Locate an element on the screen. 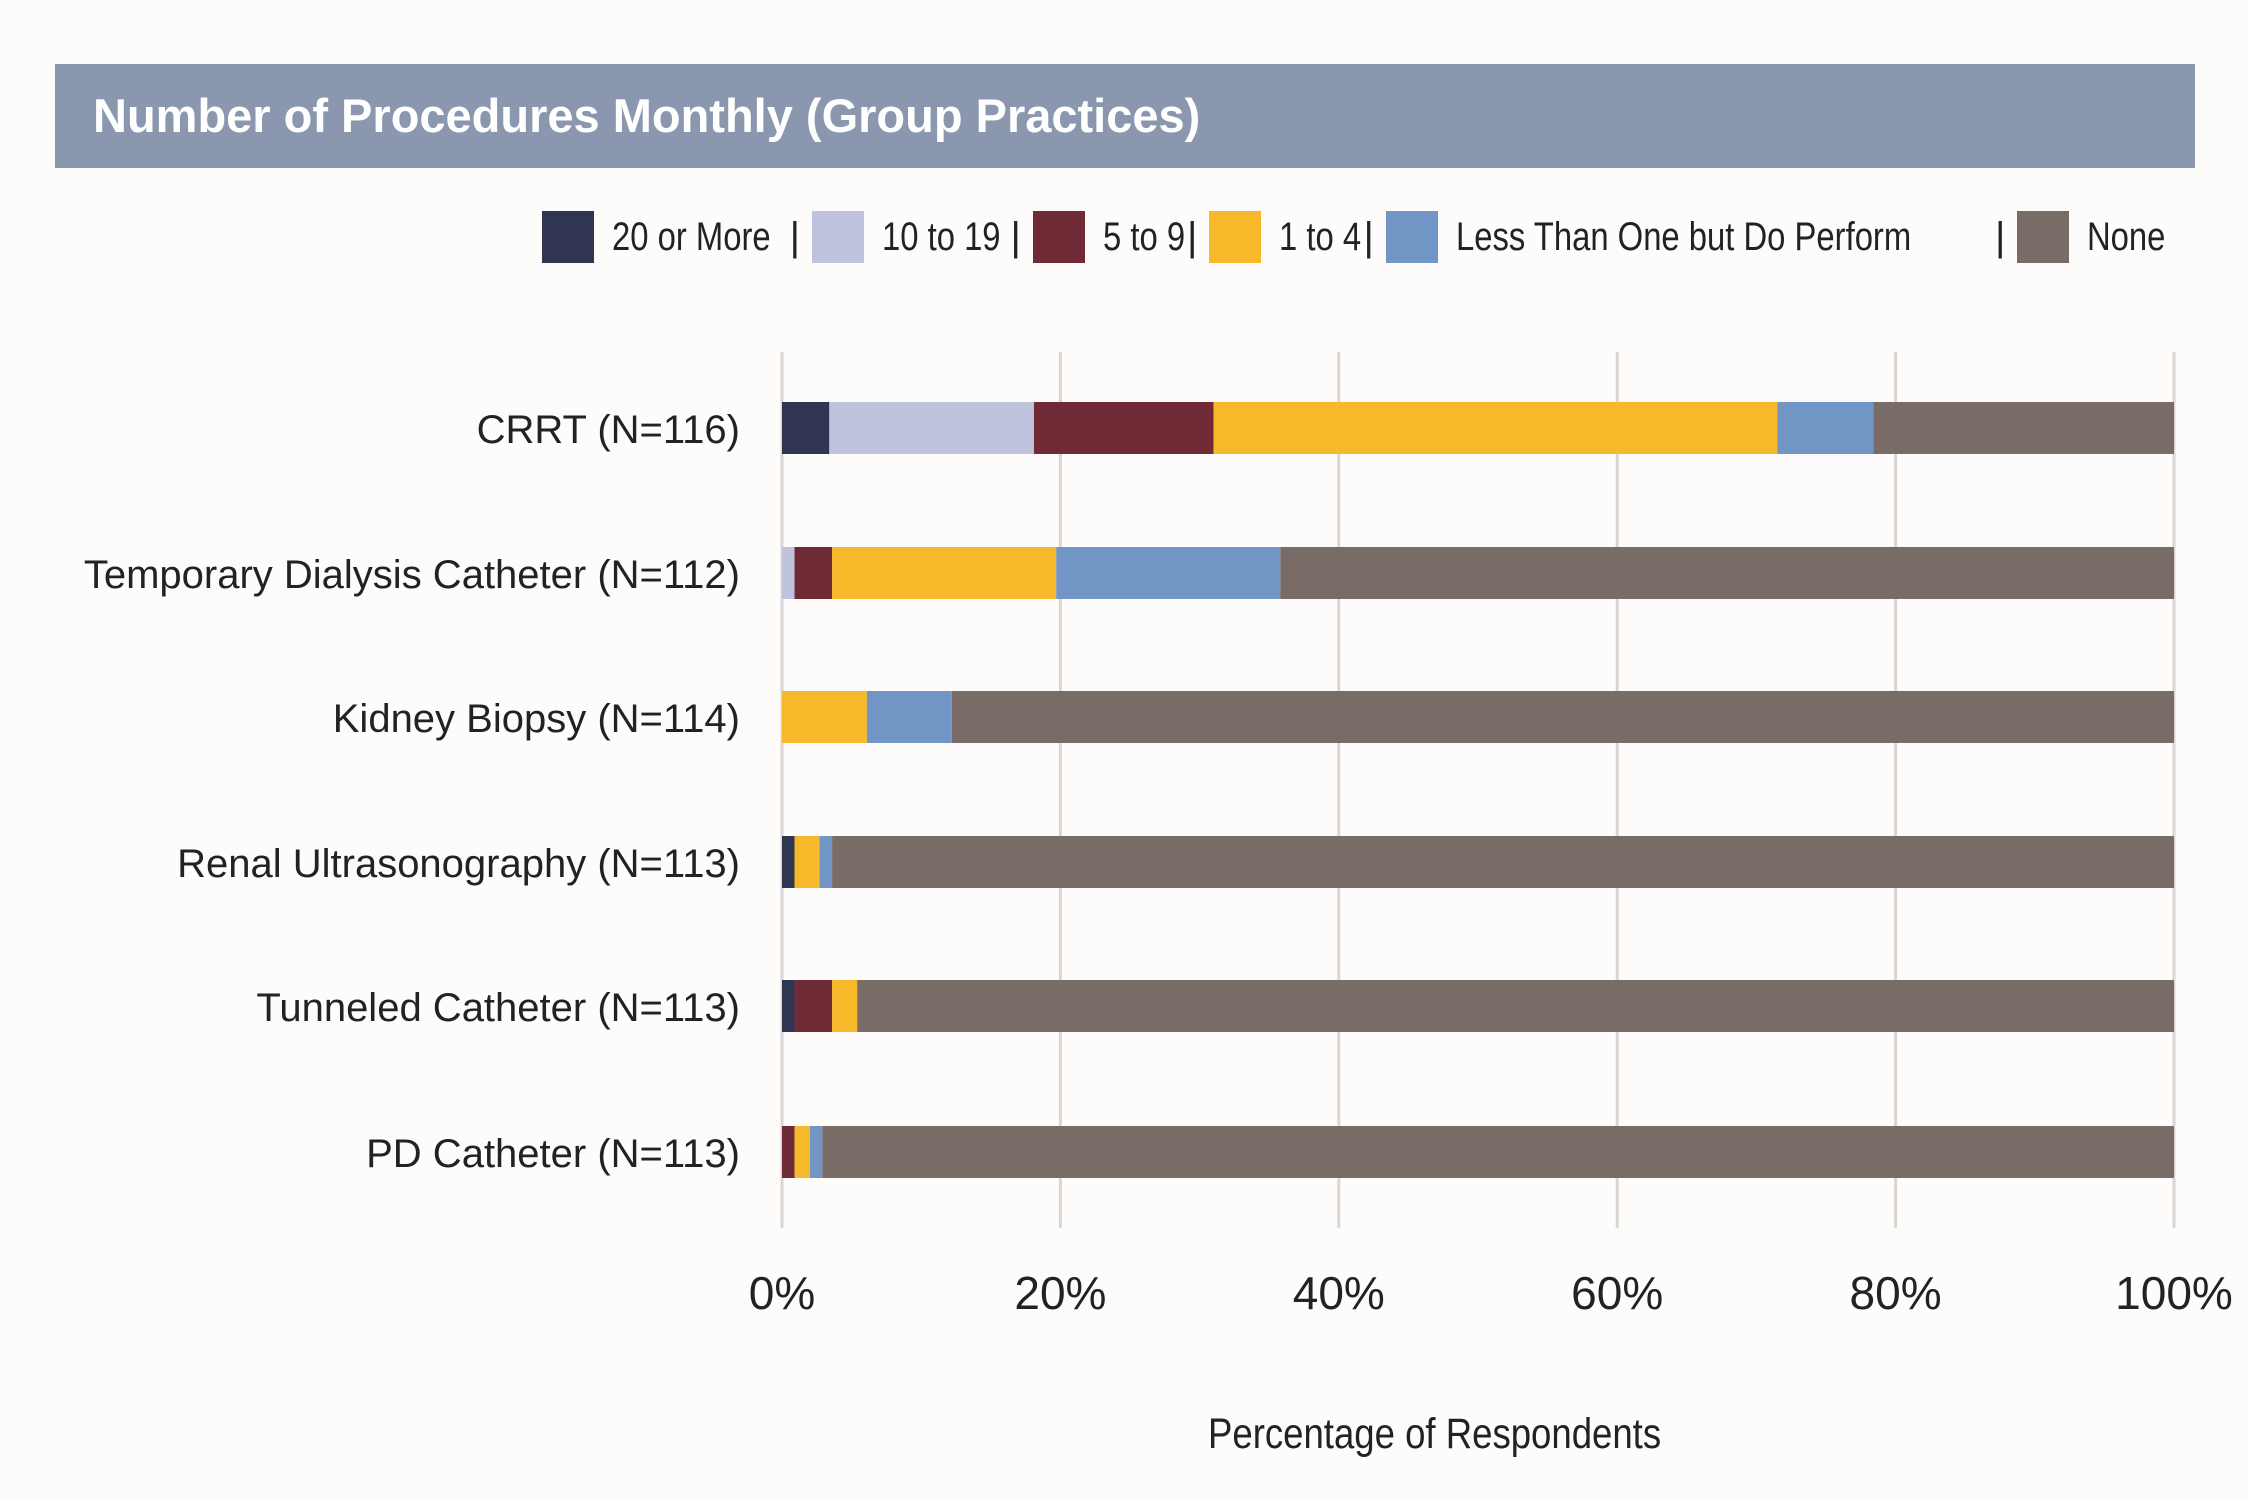  category-label: Kidney Biopsy (N=114) is located at coordinates (536, 719).